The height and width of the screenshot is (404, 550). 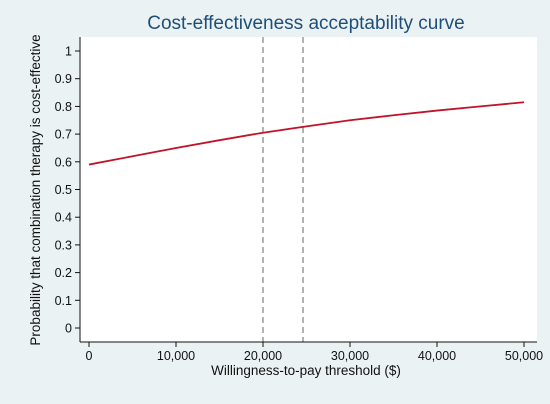 I want to click on y-tick-label: 0.8, so click(x=63, y=107).